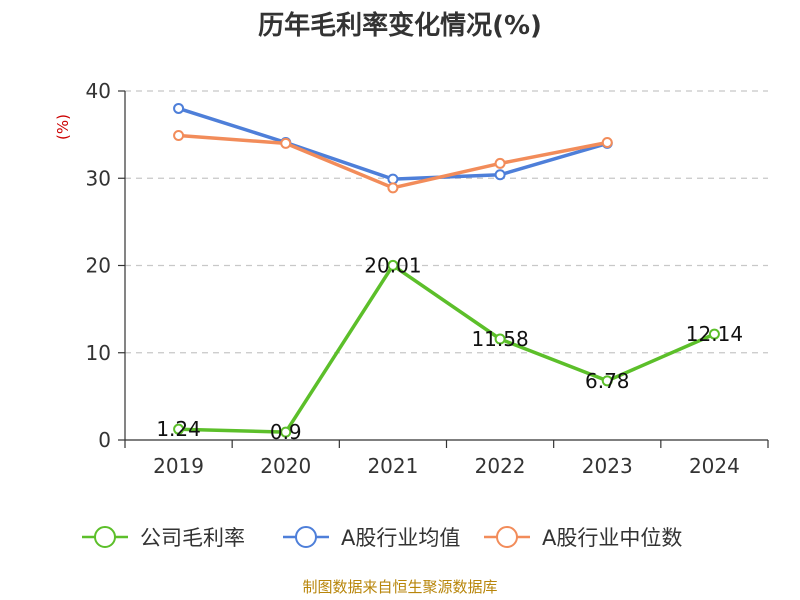  I want to click on series-line, so click(393, 143).